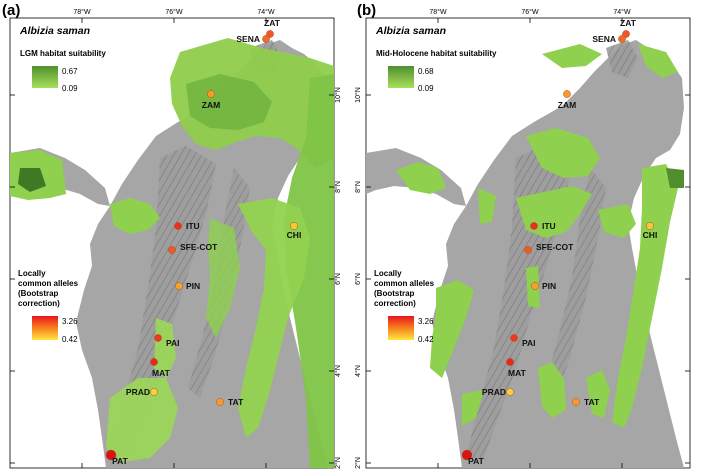 This screenshot has width=709, height=472. I want to click on habitat-legend-title: Mid-Holocene habitat suitability, so click(436, 53).